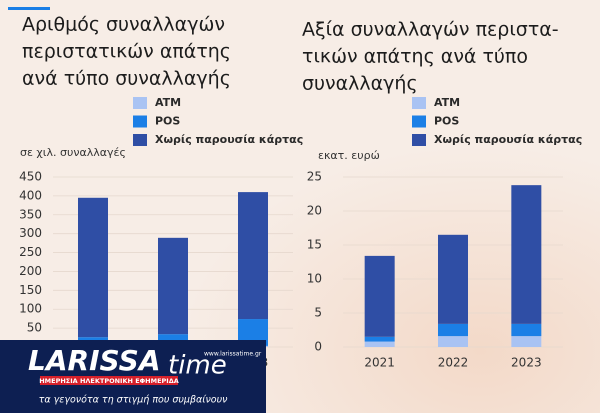  I want to click on accent-line, so click(29, 8).